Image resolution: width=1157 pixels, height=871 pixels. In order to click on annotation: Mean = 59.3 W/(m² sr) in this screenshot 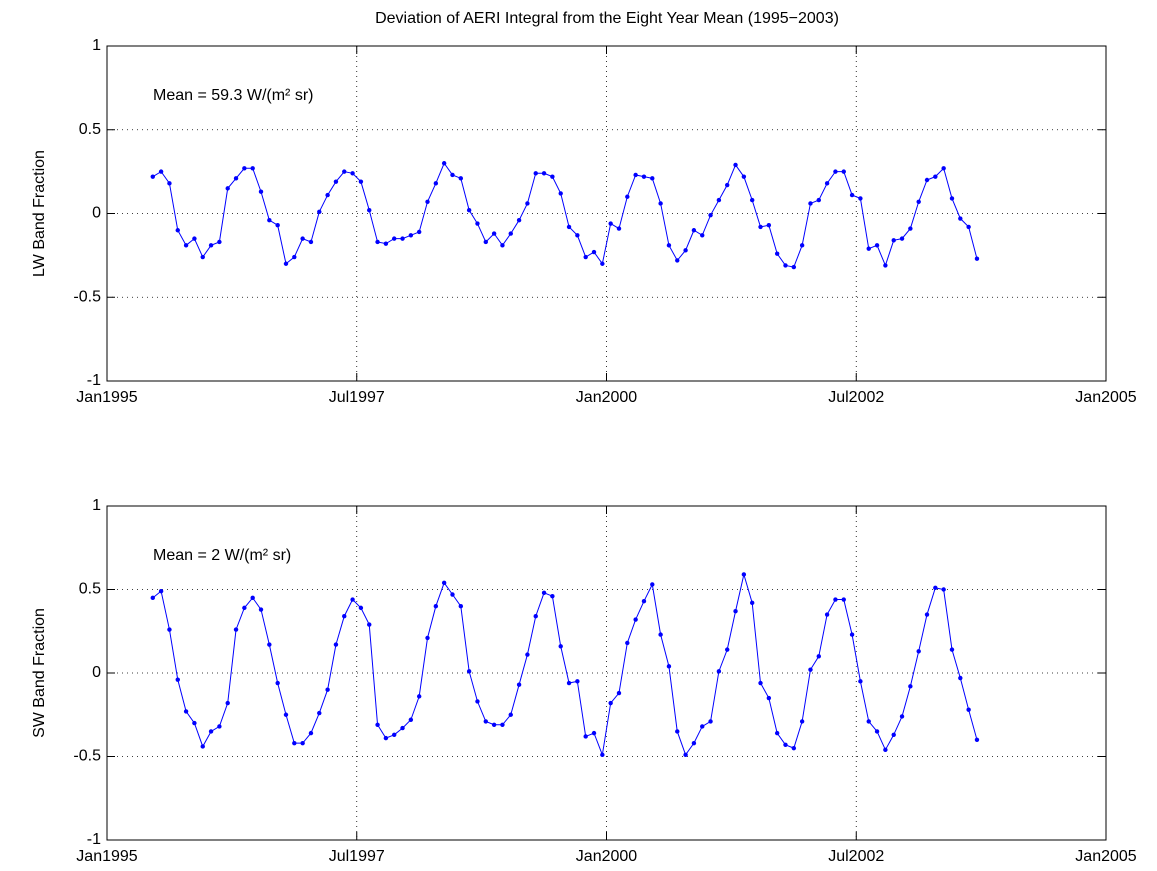, I will do `click(233, 95)`.